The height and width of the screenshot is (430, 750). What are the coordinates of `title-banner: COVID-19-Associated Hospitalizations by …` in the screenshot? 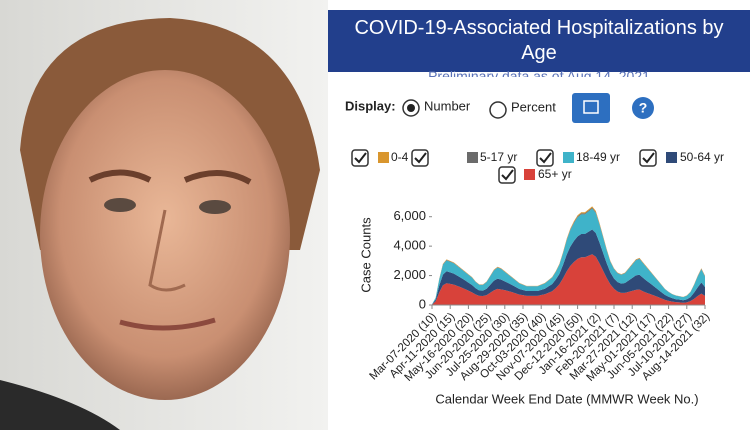 It's located at (539, 41).